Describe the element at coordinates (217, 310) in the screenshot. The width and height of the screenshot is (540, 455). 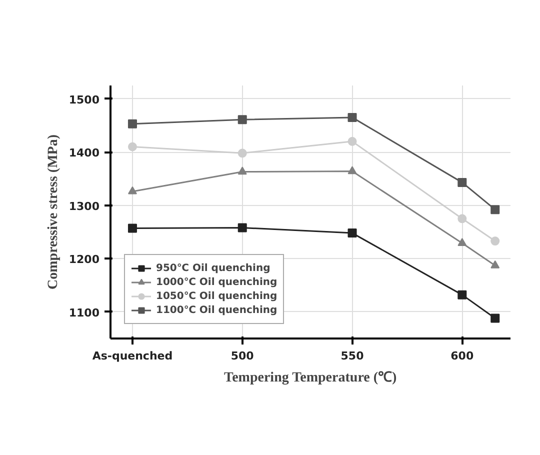
I see `legend-label: 1100℃ Oil quenching` at that location.